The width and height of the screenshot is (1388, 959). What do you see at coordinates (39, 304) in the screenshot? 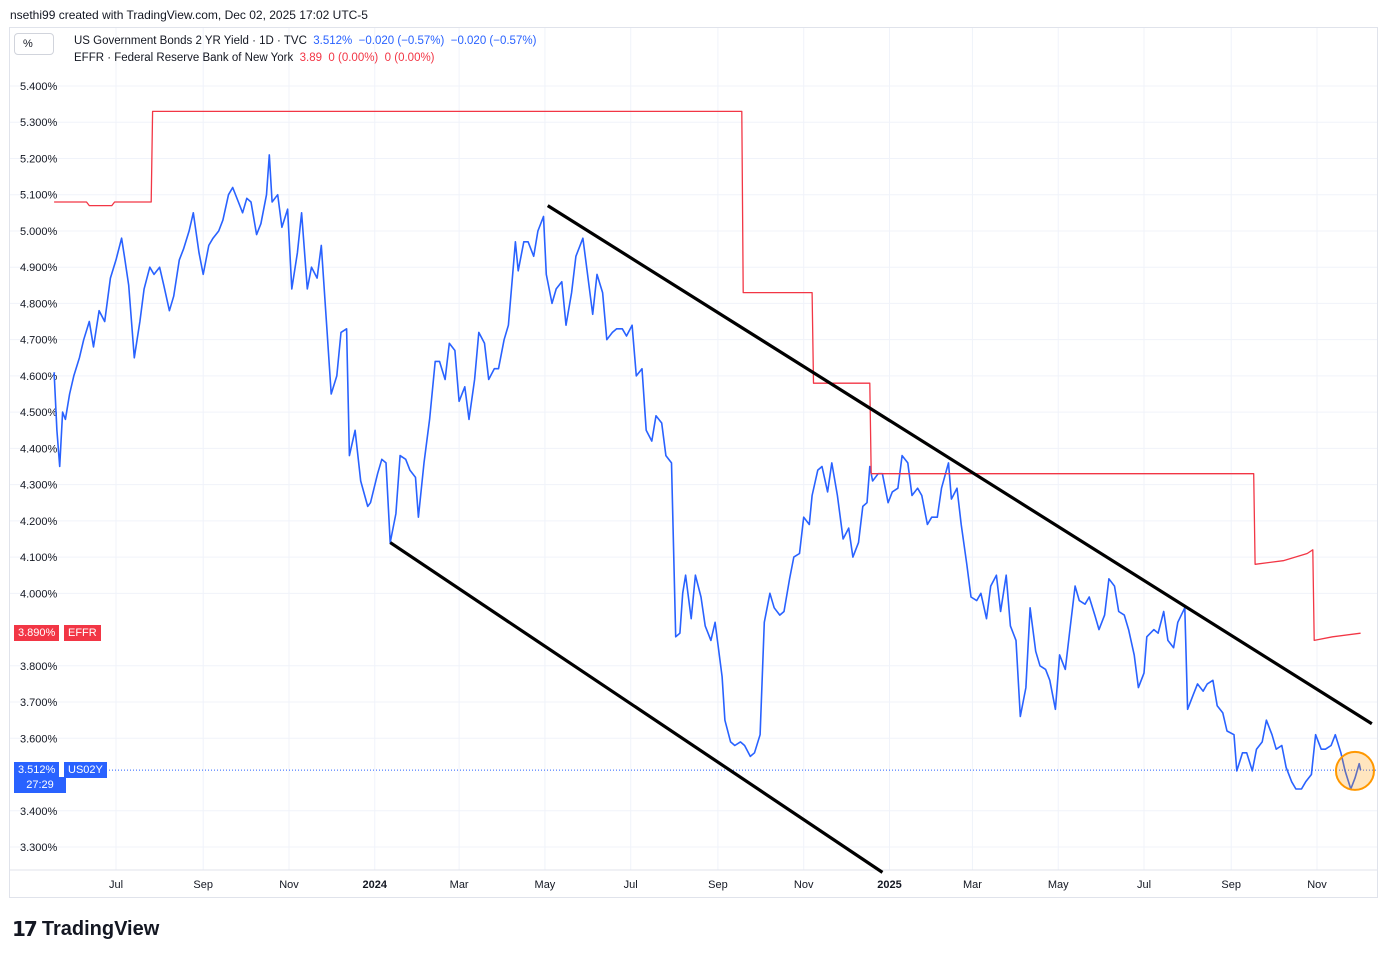
I see `y-tick-label: 4.800%` at bounding box center [39, 304].